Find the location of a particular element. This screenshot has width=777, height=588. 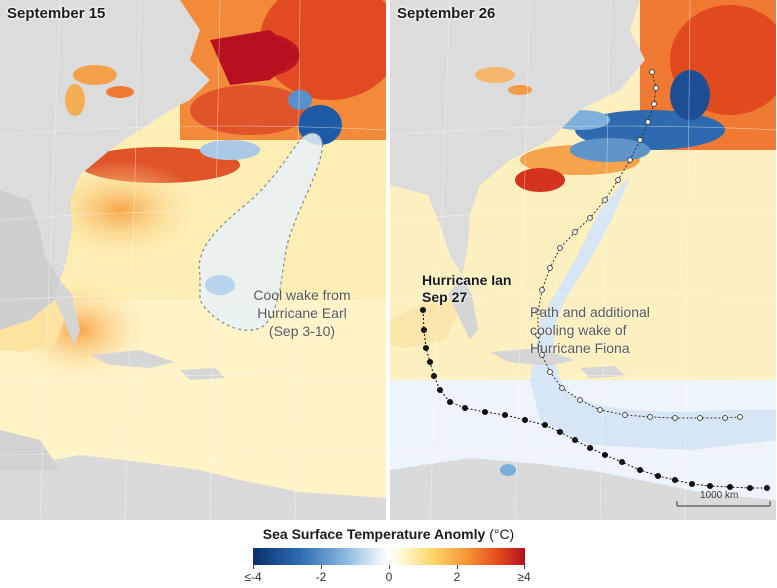

scale-bar is located at coordinates (723, 504).